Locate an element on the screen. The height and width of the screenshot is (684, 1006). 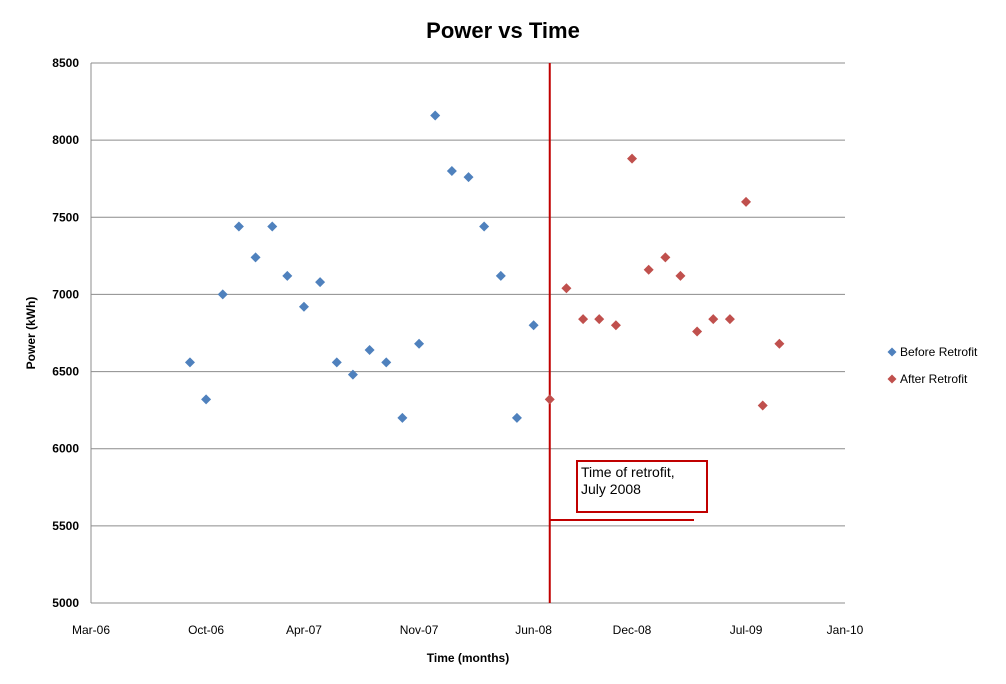
callout-box is located at coordinates (642, 486).